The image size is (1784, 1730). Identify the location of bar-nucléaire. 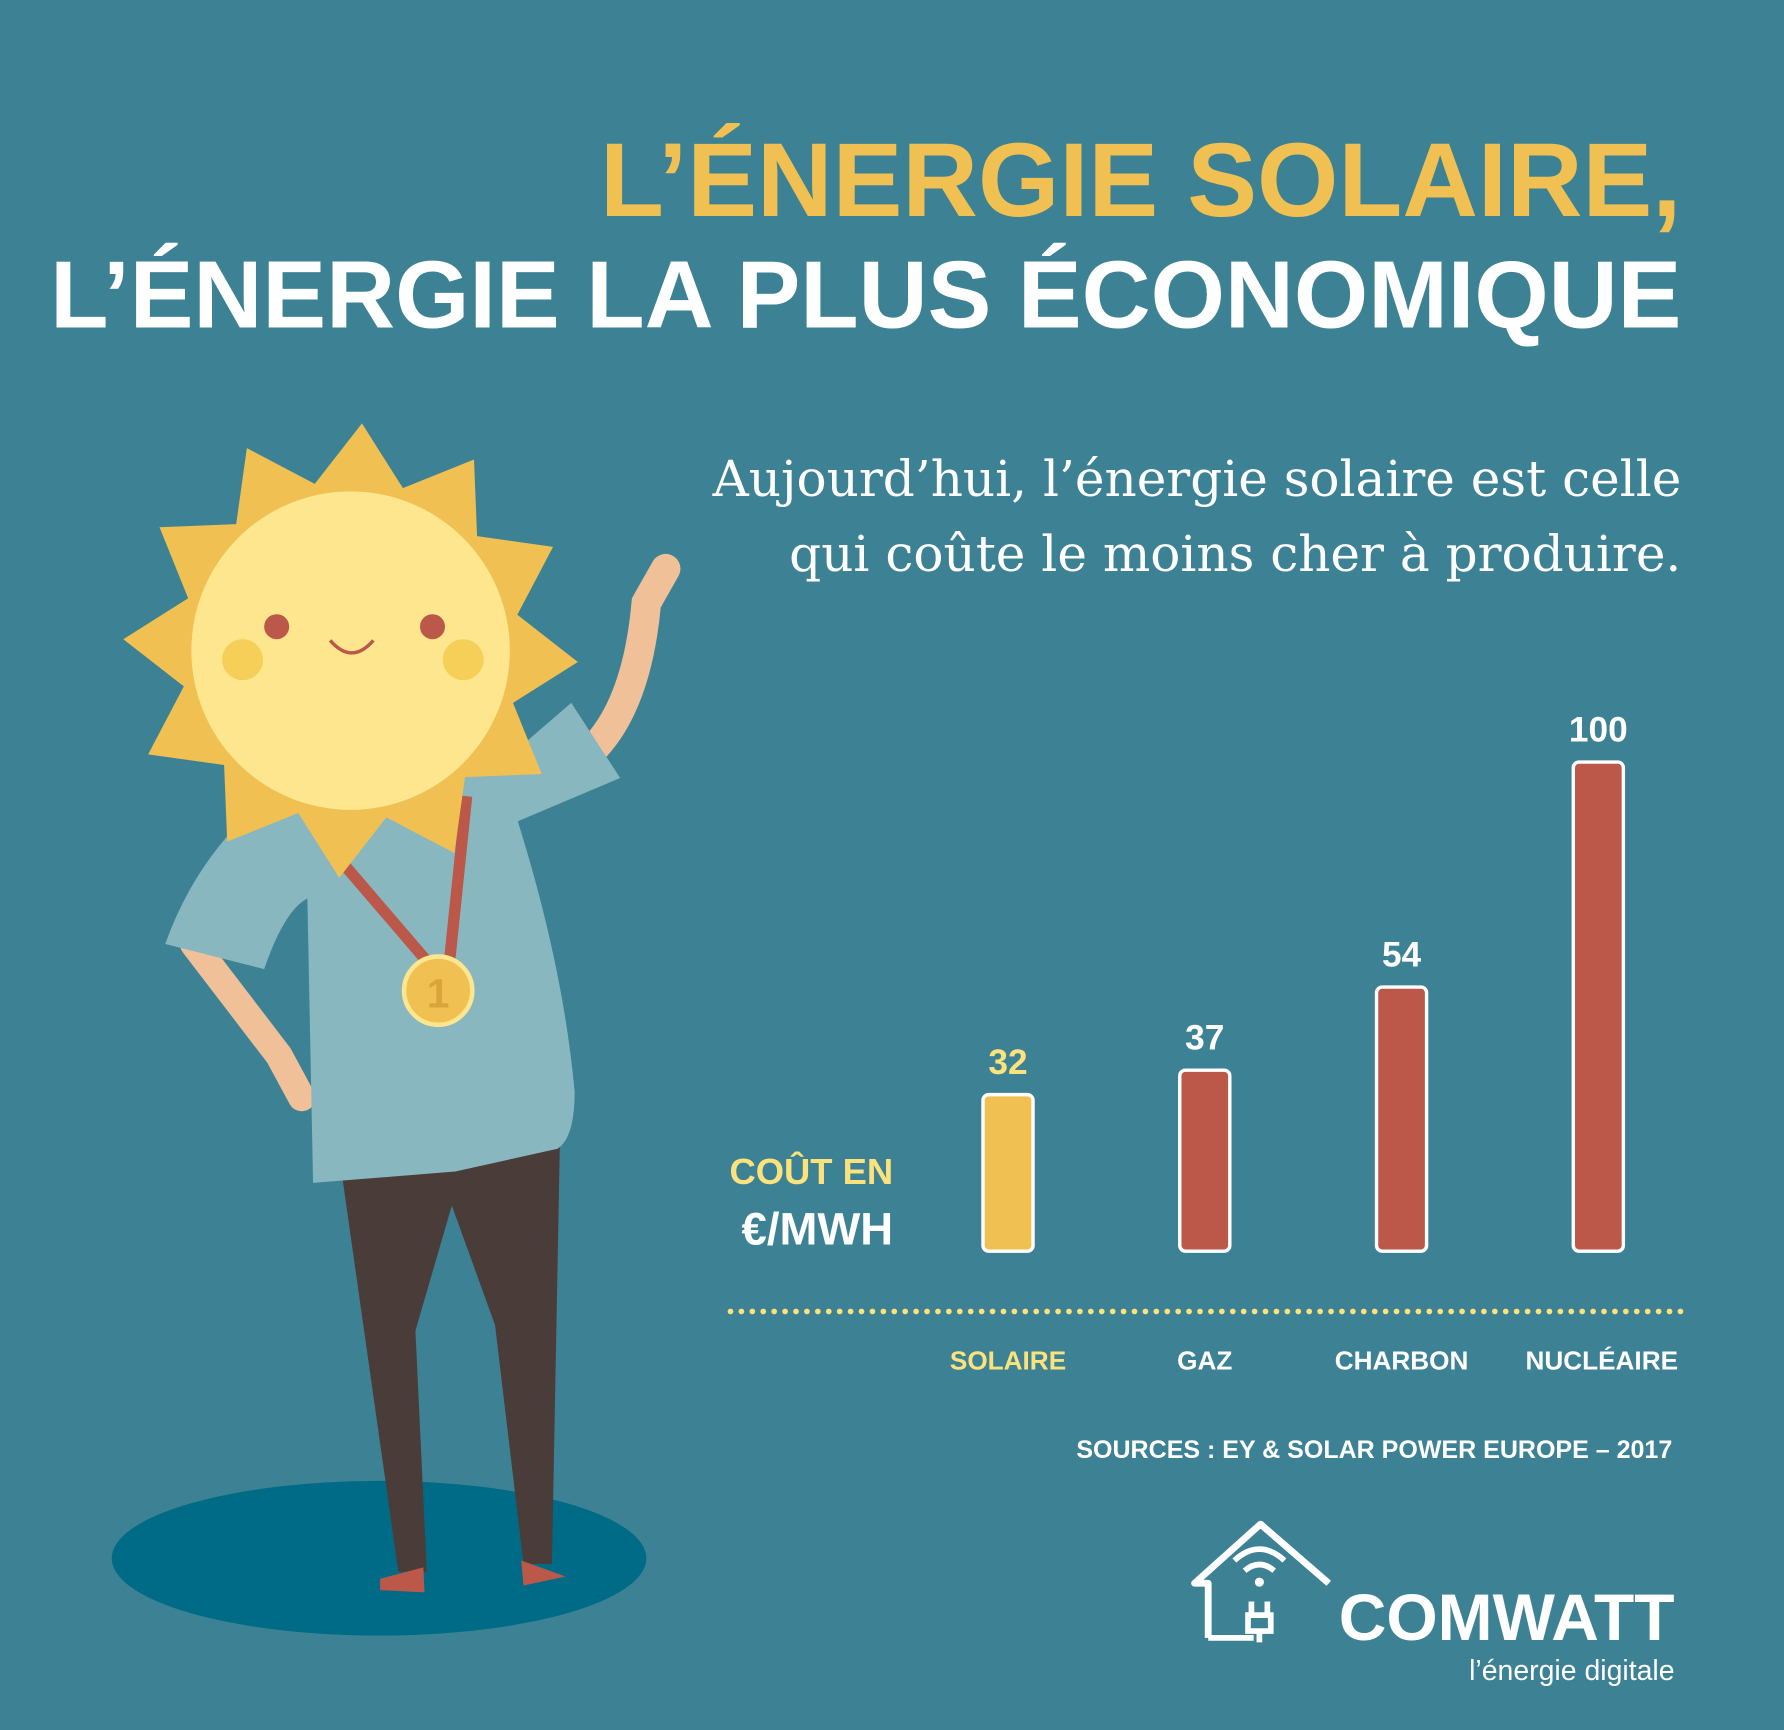
(1598, 1006).